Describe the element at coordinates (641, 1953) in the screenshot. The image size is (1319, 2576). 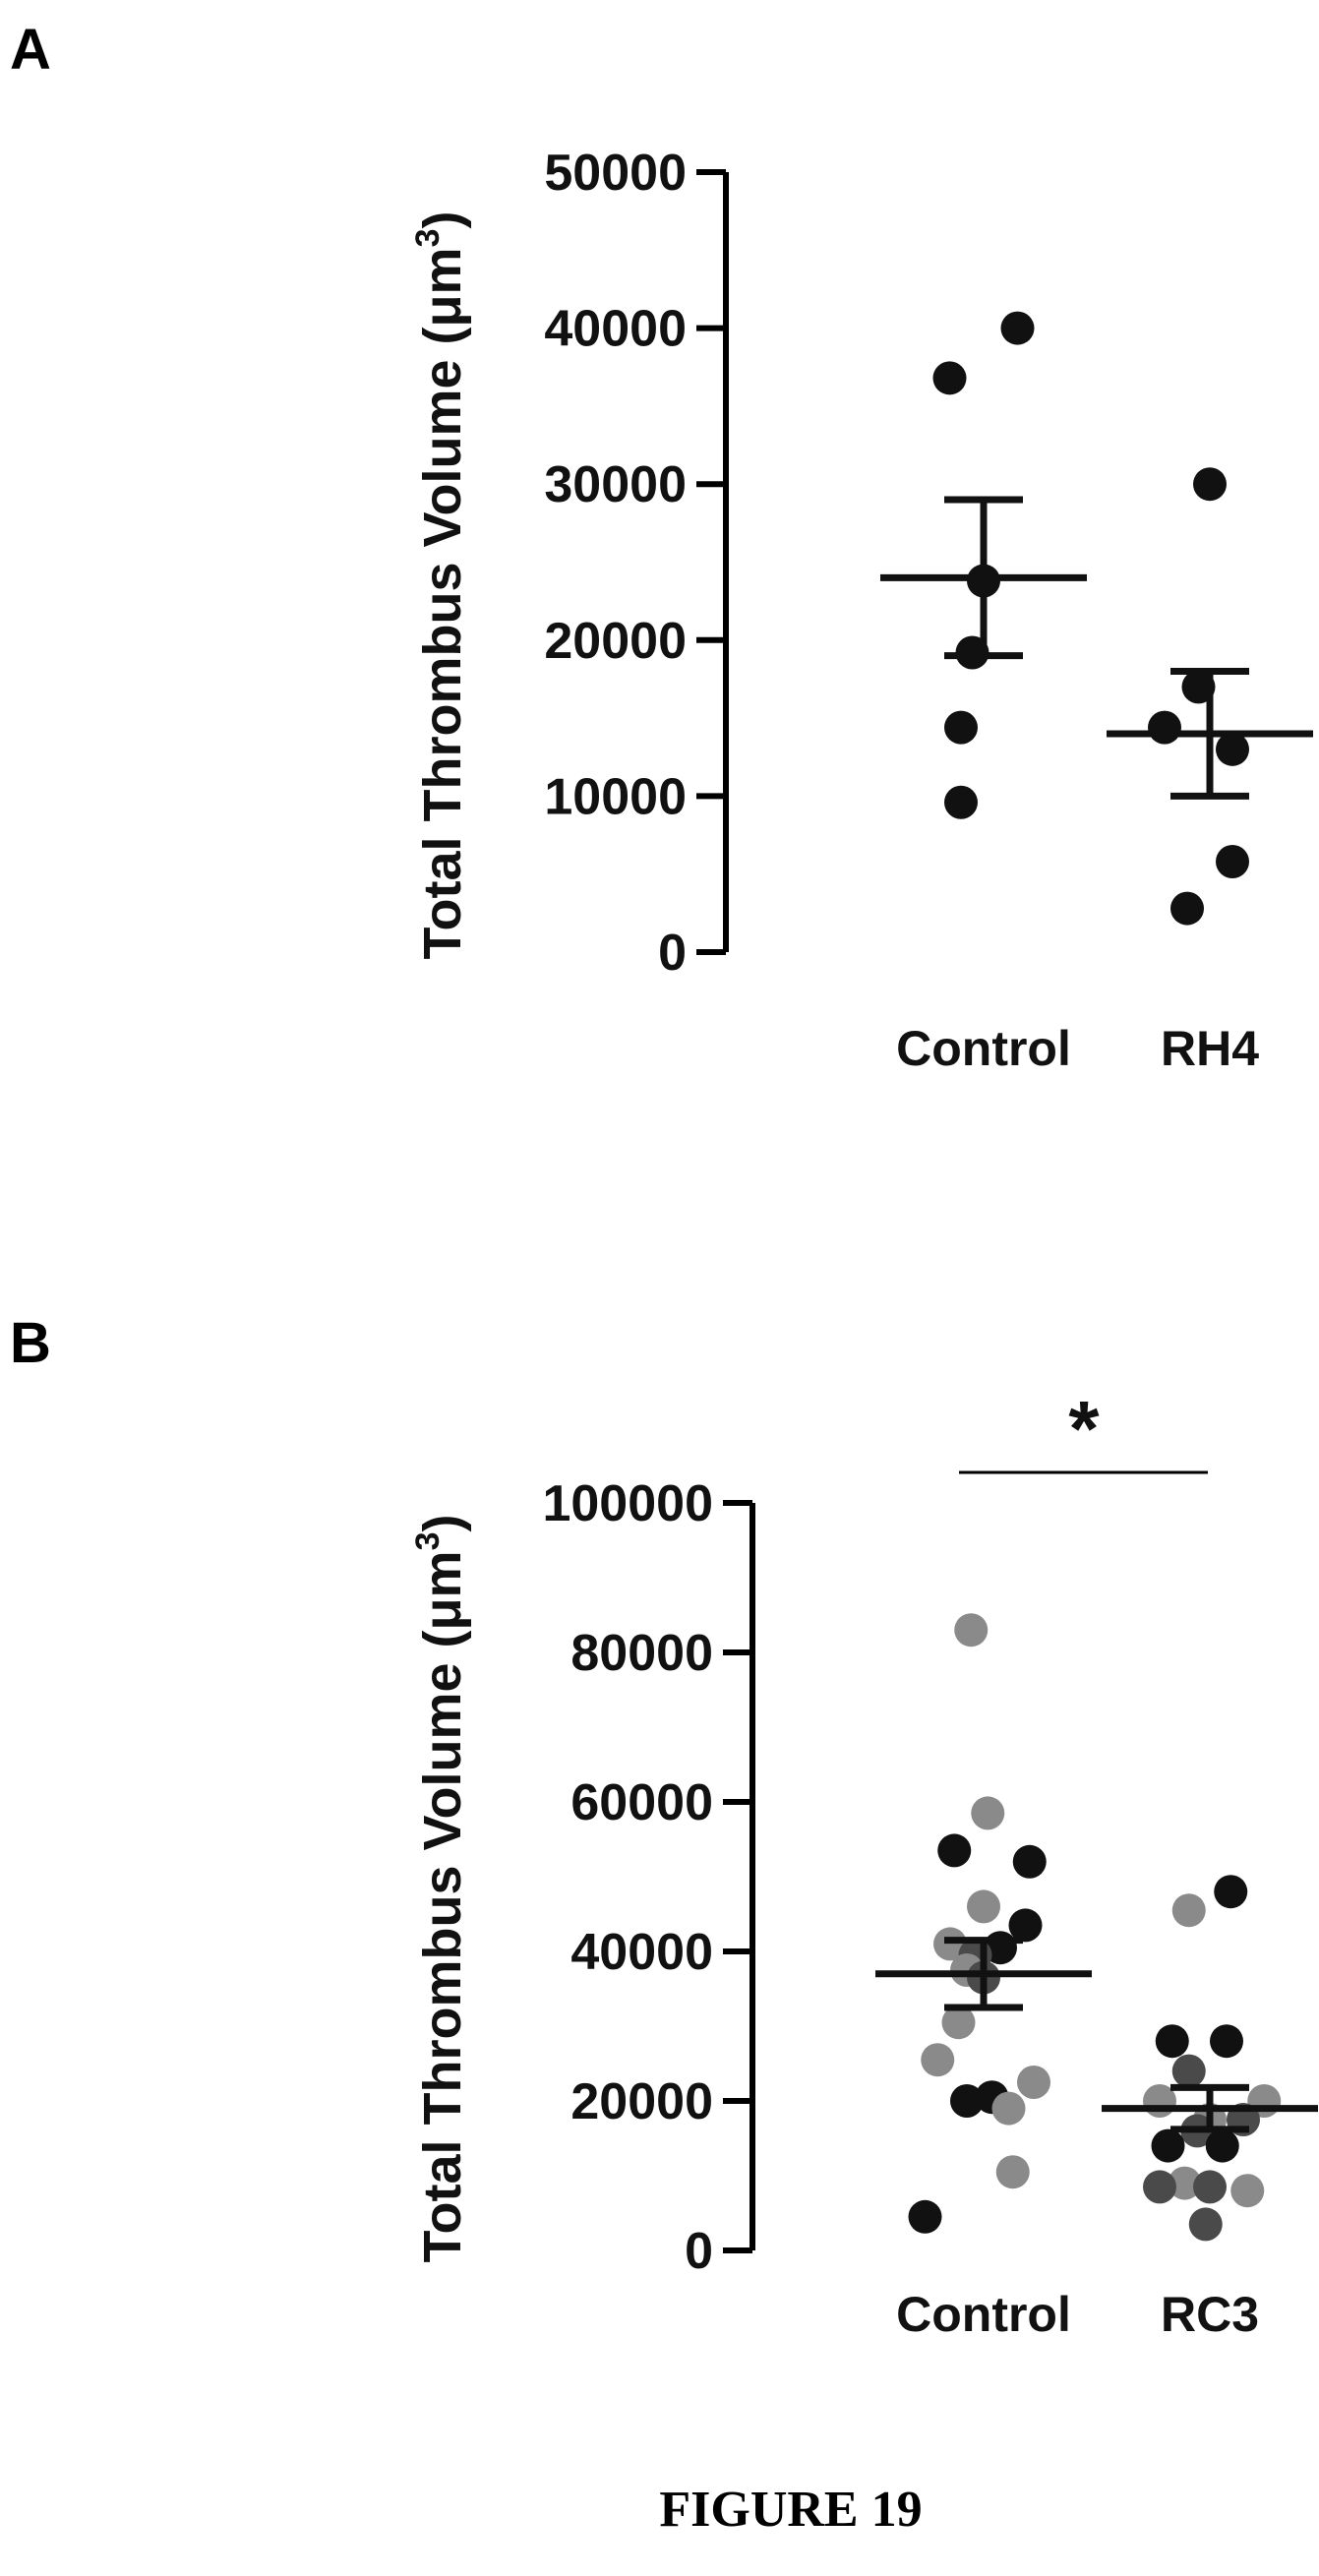
I see `panel-b-tick-label: 40000` at that location.